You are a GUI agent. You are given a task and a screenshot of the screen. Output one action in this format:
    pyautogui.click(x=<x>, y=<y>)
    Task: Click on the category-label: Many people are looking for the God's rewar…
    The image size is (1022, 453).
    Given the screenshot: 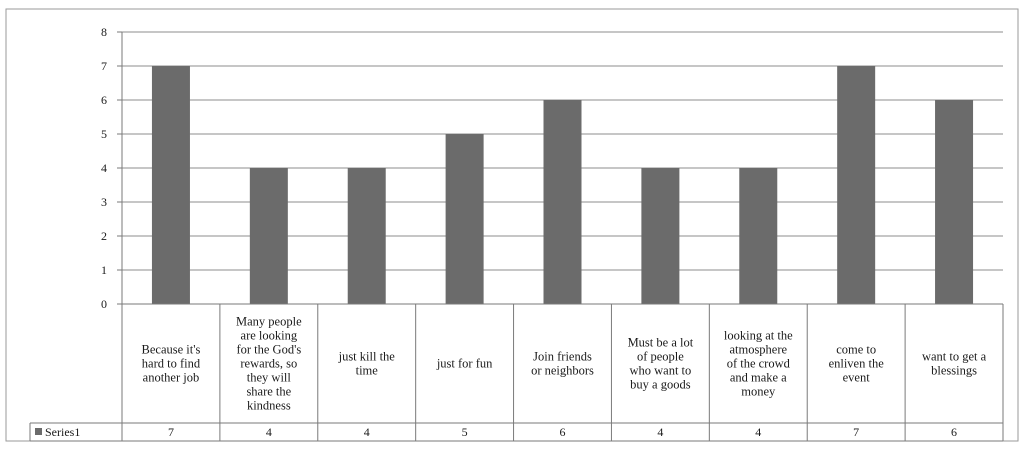 What is the action you would take?
    pyautogui.click(x=269, y=364)
    